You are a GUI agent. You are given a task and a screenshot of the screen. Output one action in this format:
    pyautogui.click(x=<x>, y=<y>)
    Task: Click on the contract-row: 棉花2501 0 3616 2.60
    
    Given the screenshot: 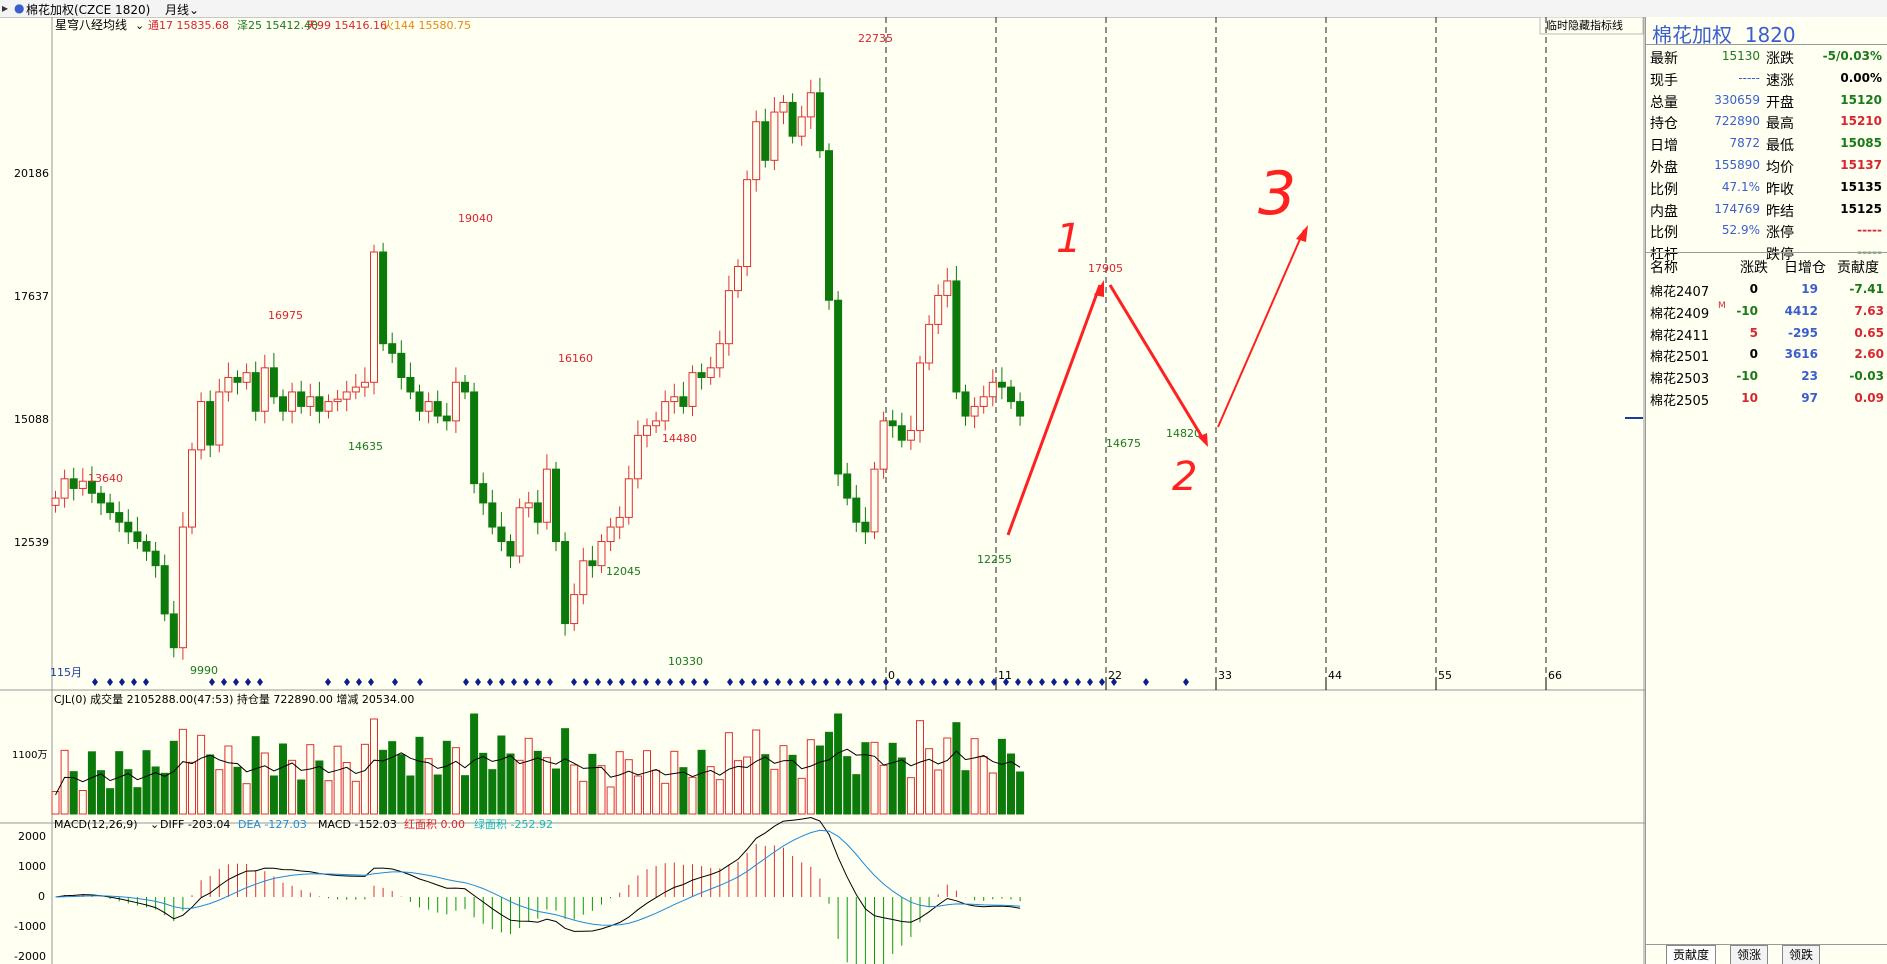 What is the action you would take?
    pyautogui.click(x=1766, y=355)
    